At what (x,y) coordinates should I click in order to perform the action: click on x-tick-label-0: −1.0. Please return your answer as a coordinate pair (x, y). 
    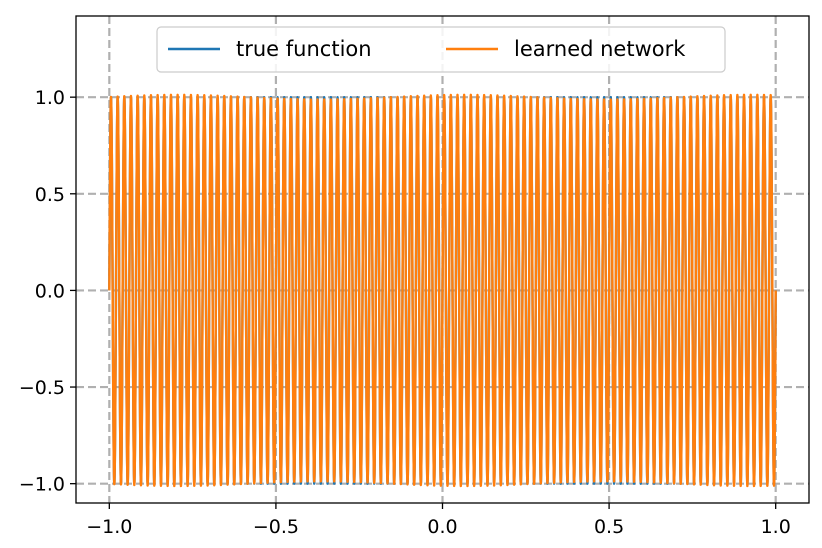
    Looking at the image, I should click on (109, 527).